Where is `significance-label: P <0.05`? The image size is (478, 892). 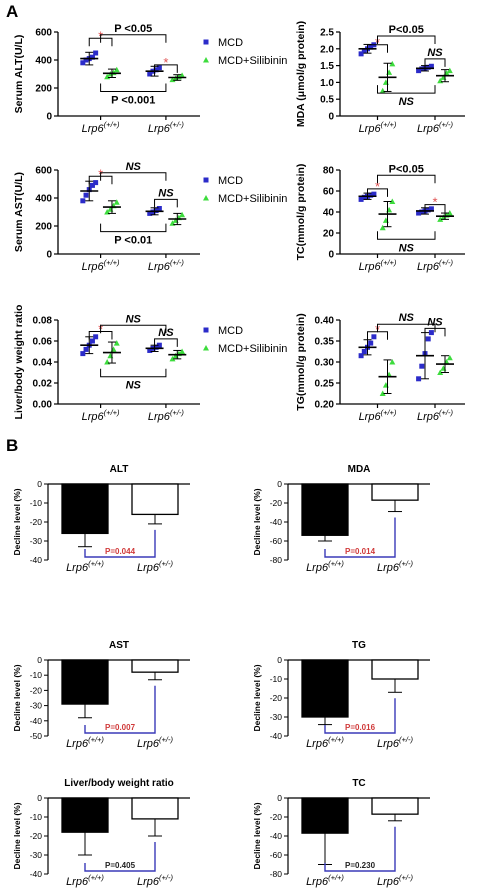 significance-label: P <0.05 is located at coordinates (133, 29).